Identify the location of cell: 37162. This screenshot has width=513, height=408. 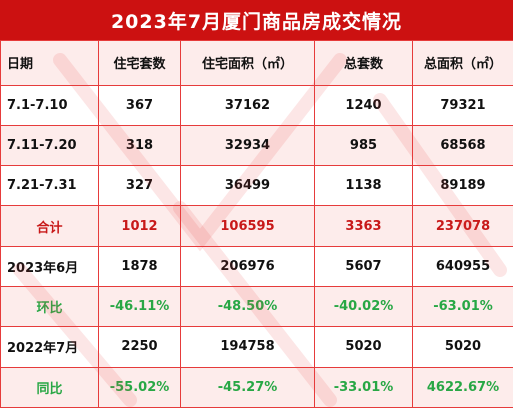
(247, 105).